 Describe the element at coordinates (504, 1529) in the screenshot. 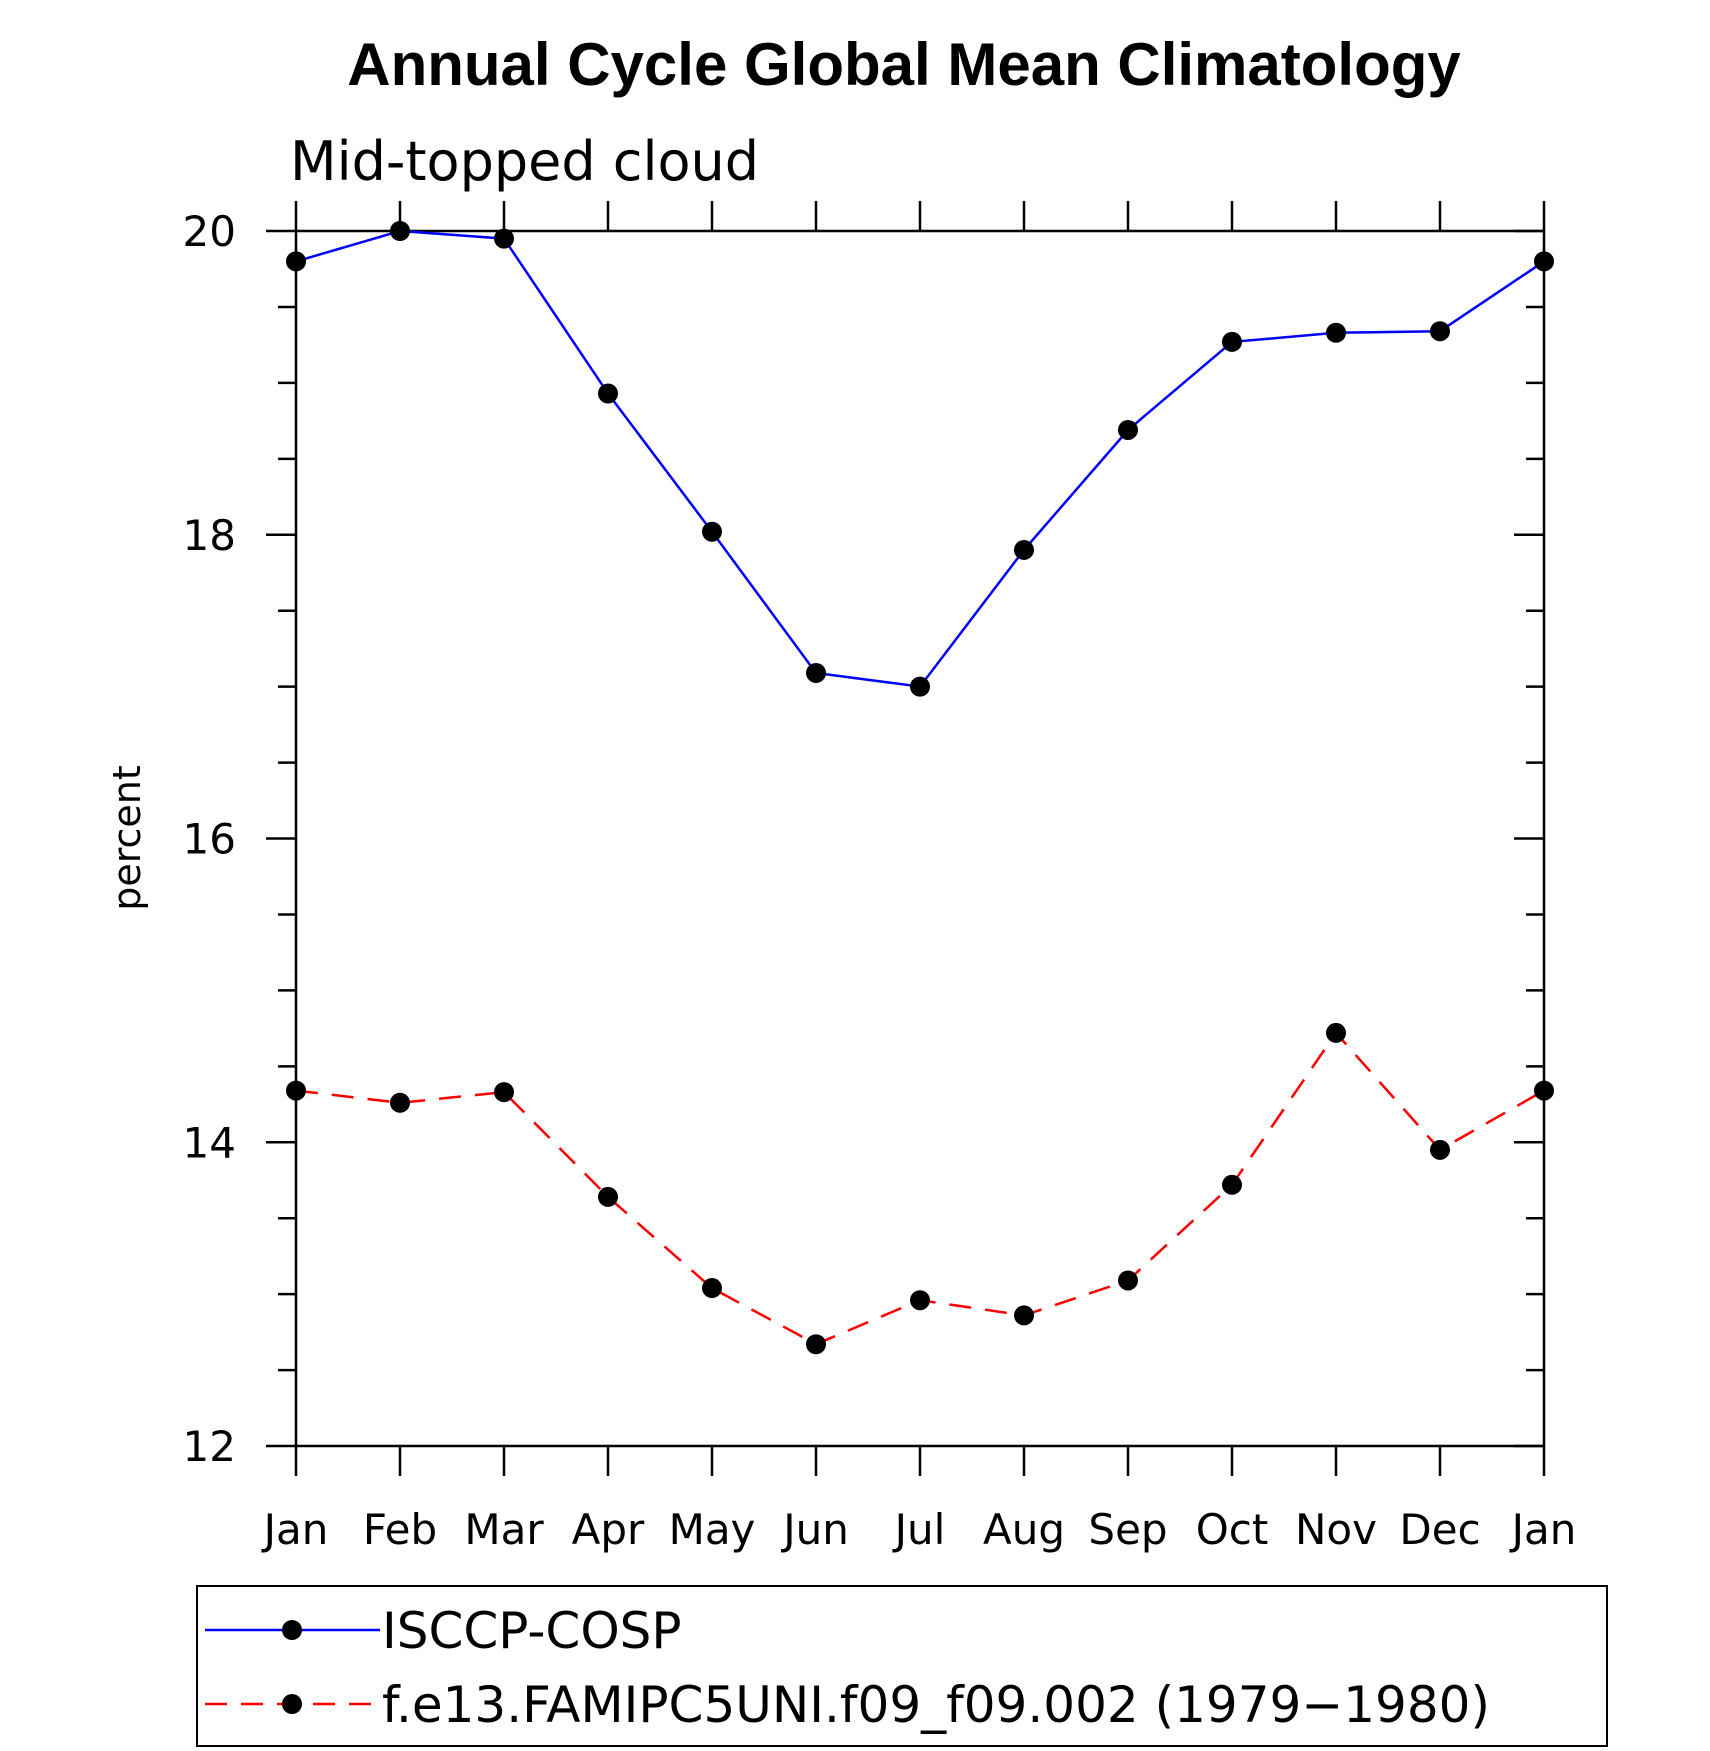

I see `x-tick-label: Mar` at that location.